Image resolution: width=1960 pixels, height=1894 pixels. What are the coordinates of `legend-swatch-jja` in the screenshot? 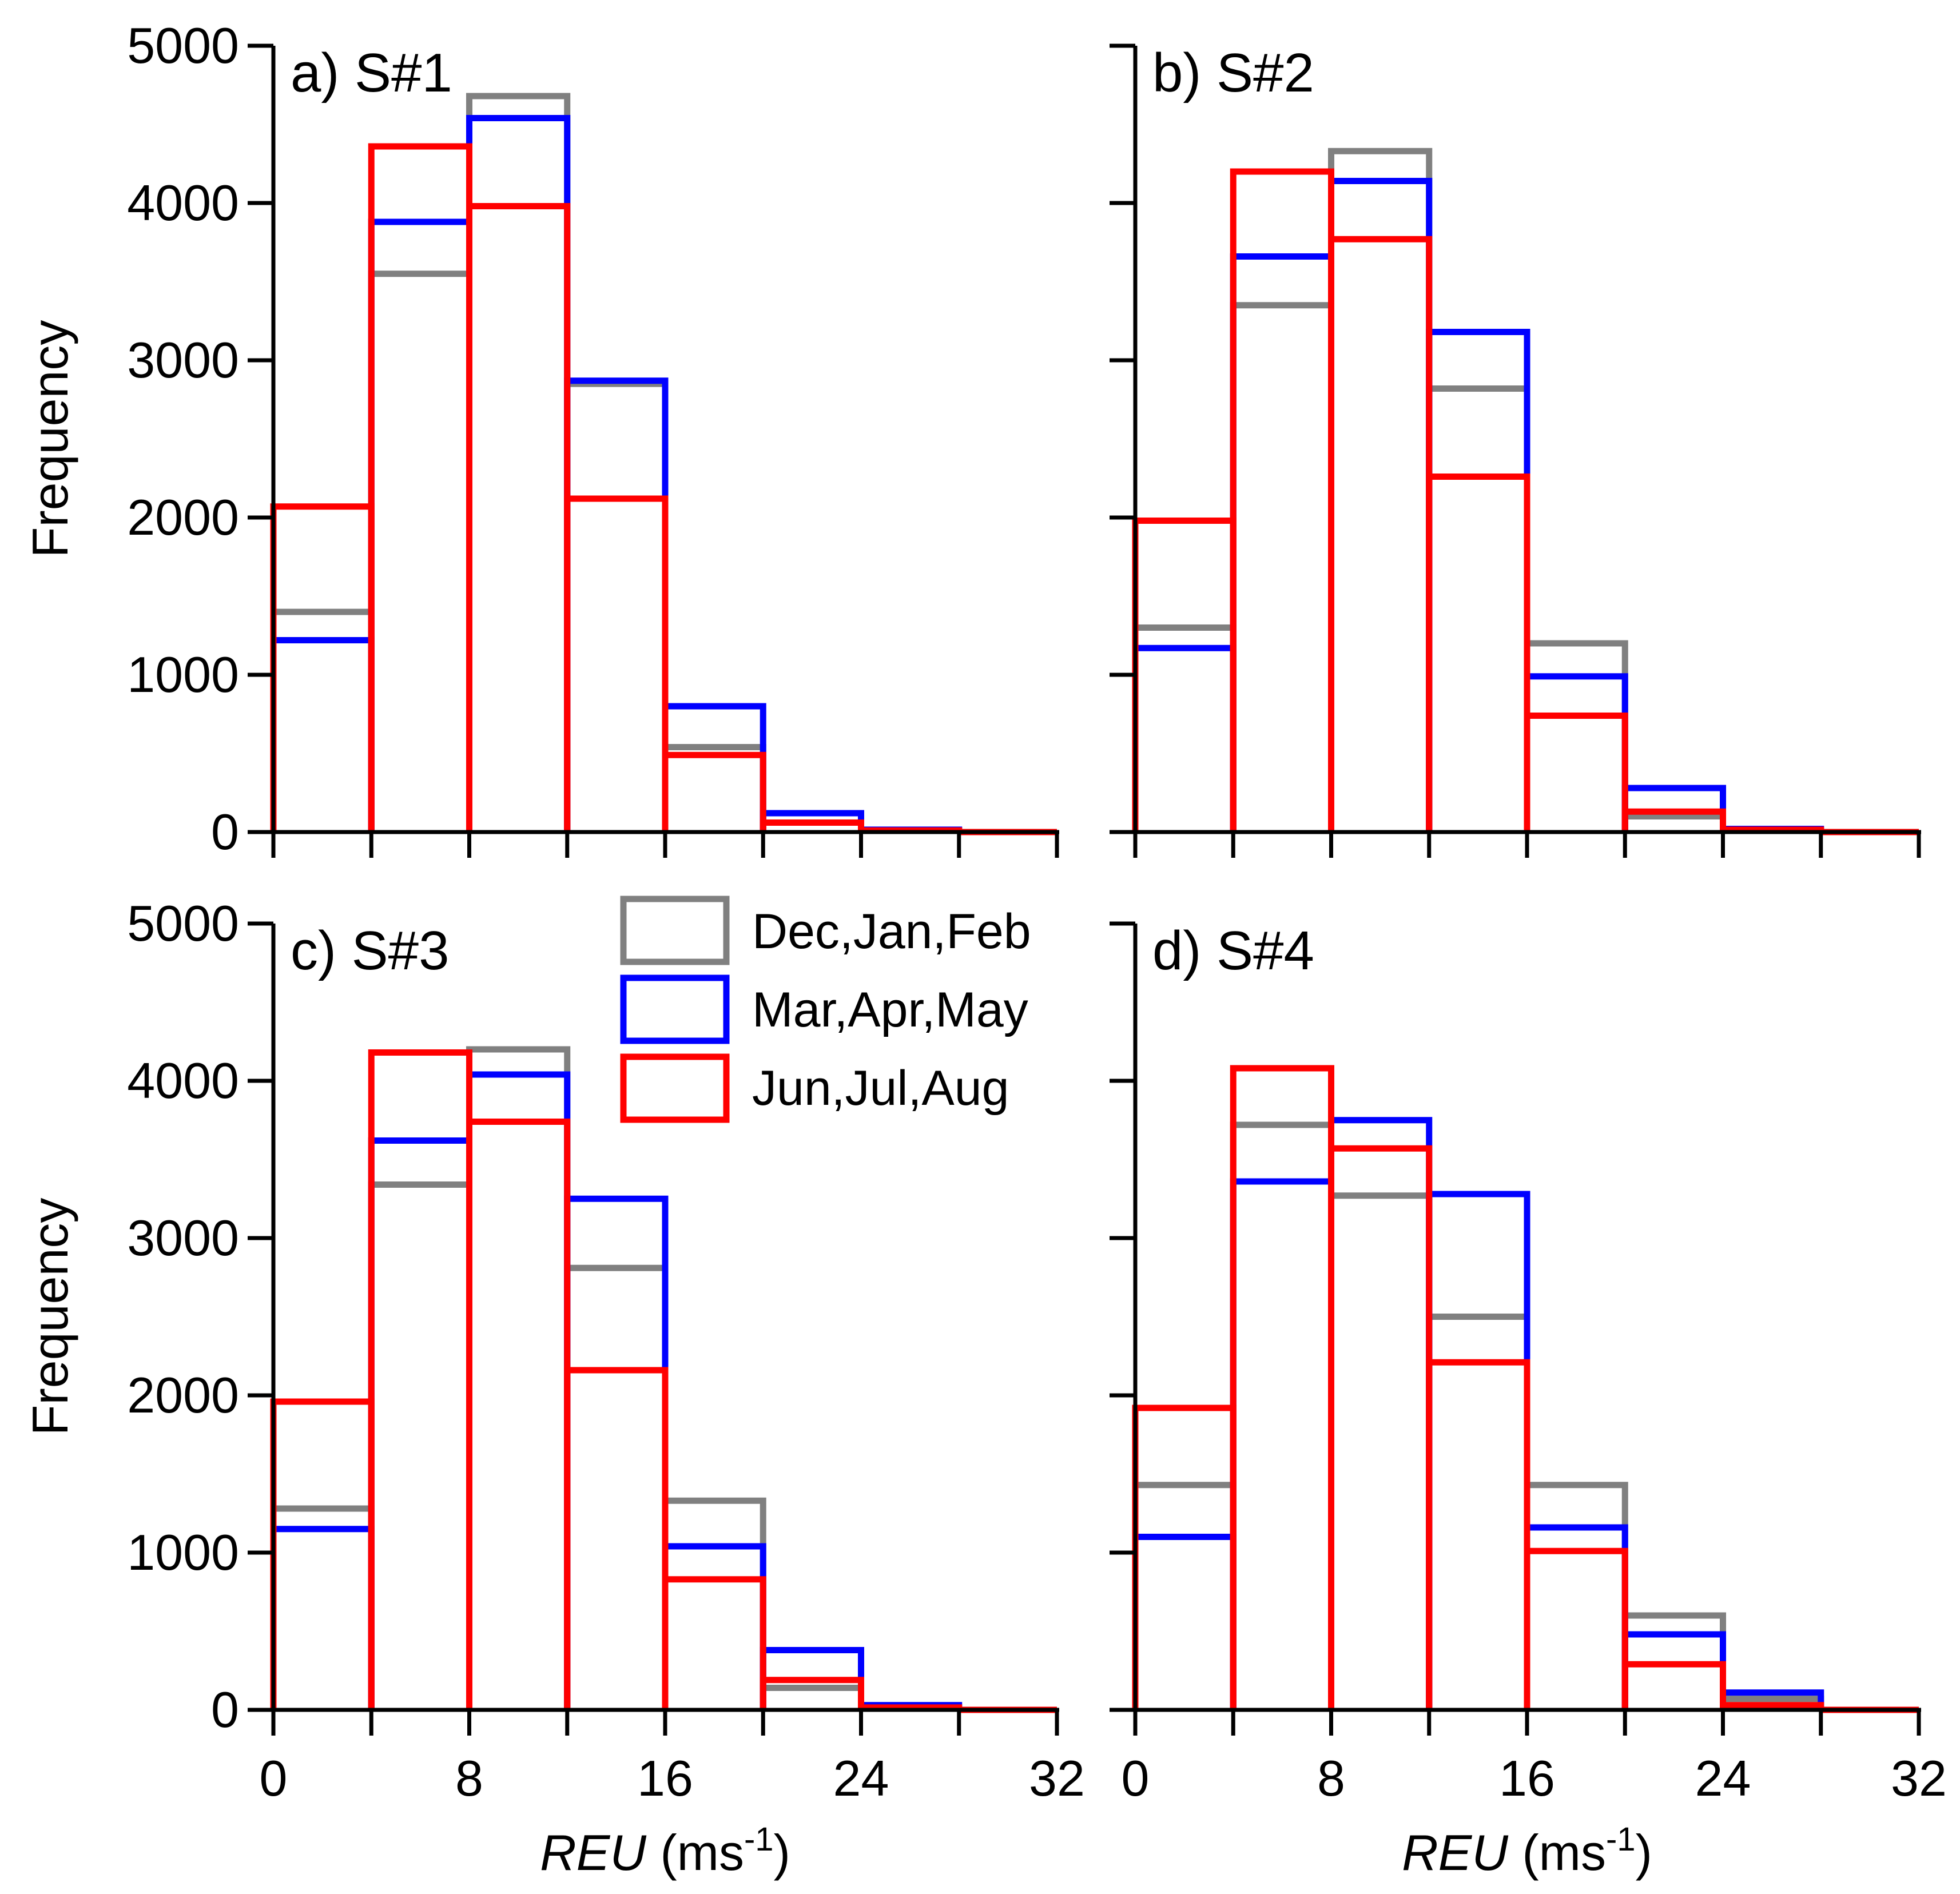 It's located at (675, 1088).